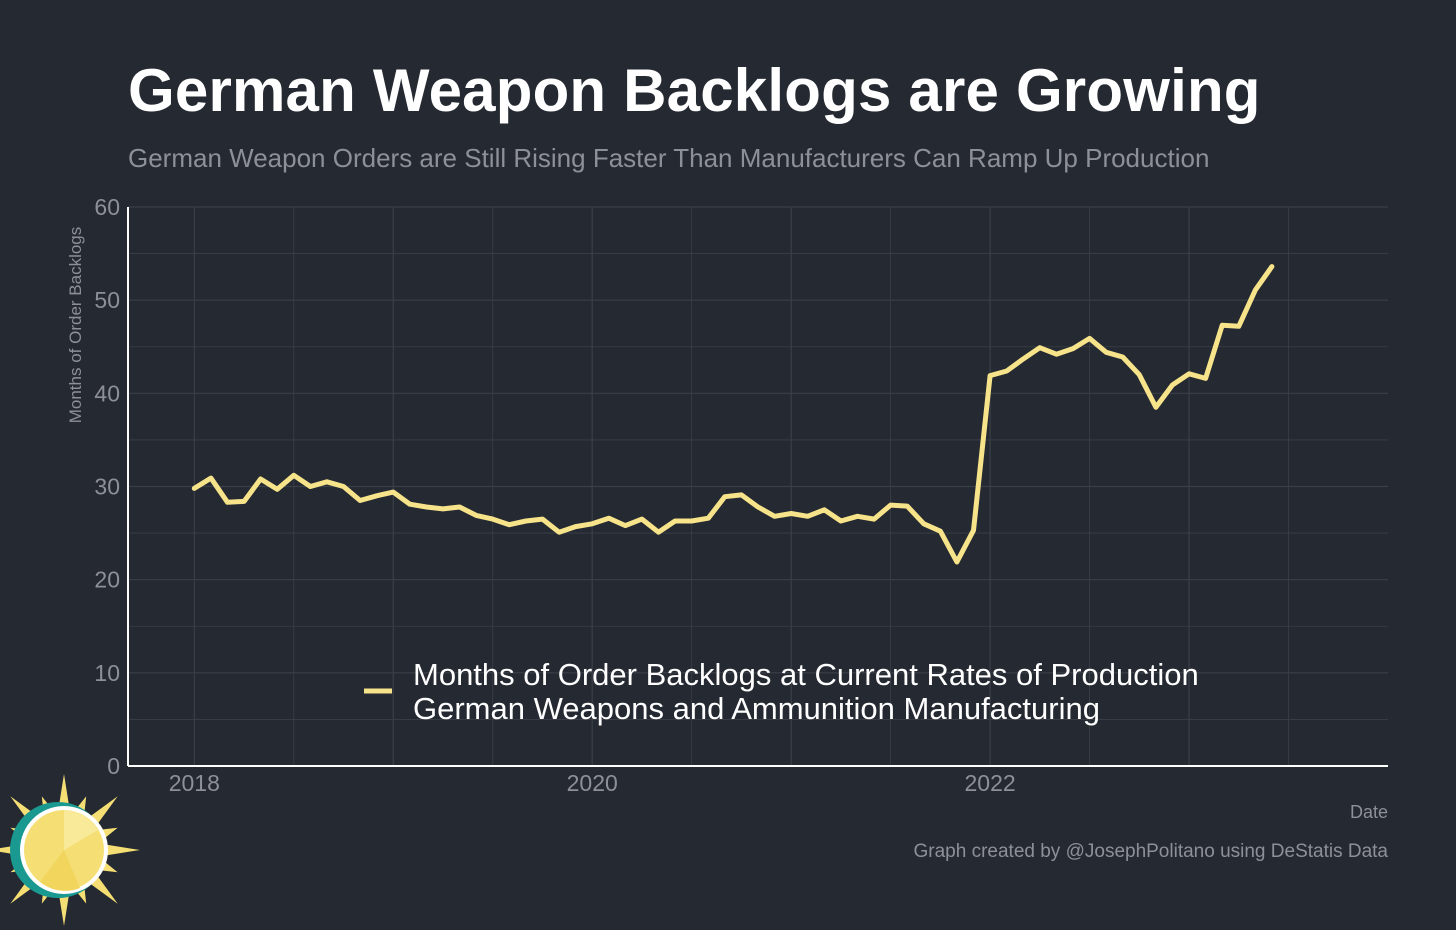 This screenshot has width=1456, height=930. Describe the element at coordinates (107, 580) in the screenshot. I see `y-tick-label: 20` at that location.